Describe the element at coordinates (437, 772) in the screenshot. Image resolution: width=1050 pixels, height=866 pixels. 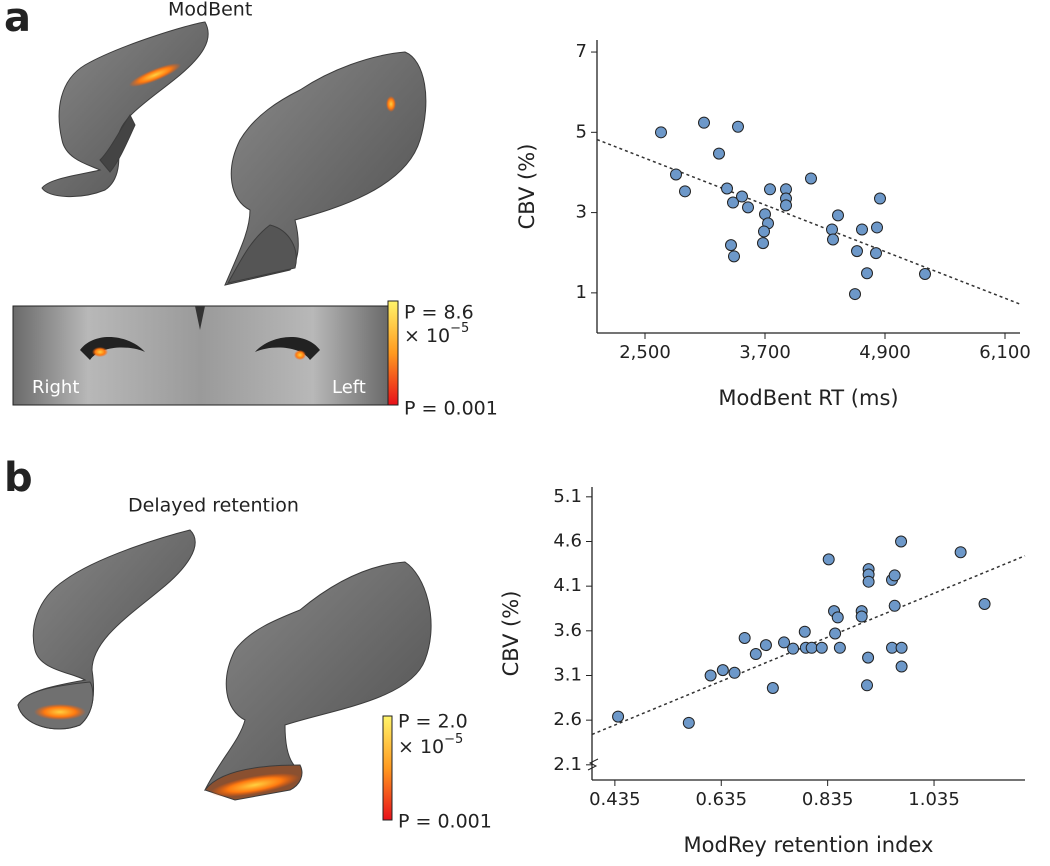
I see `colorbar: P = 2.0 × 10−5 P = 0.001` at that location.